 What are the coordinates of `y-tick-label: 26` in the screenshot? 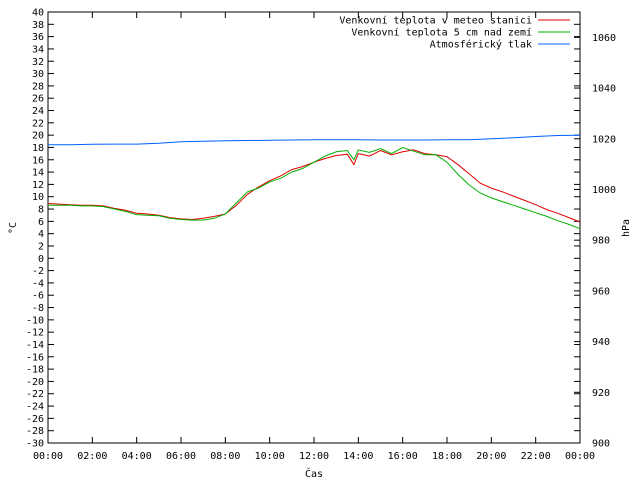 It's located at (38, 99).